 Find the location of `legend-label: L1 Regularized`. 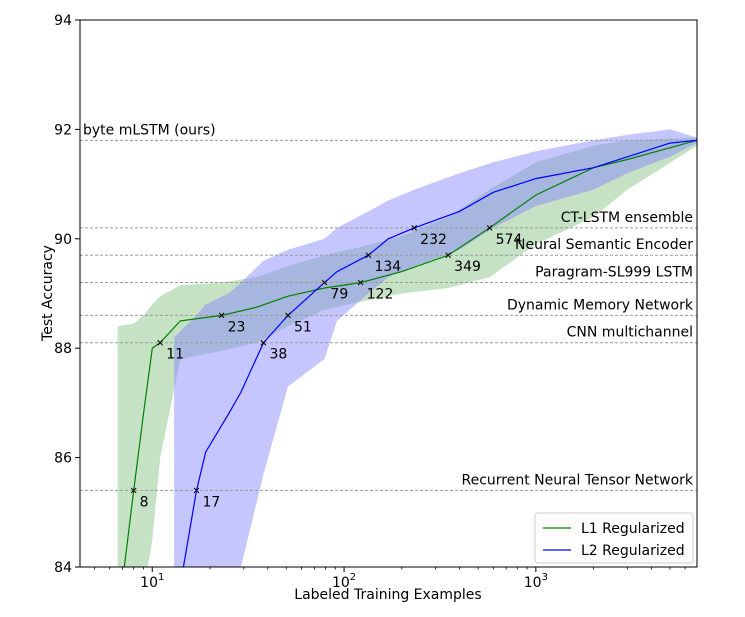

legend-label: L1 Regularized is located at coordinates (633, 529).